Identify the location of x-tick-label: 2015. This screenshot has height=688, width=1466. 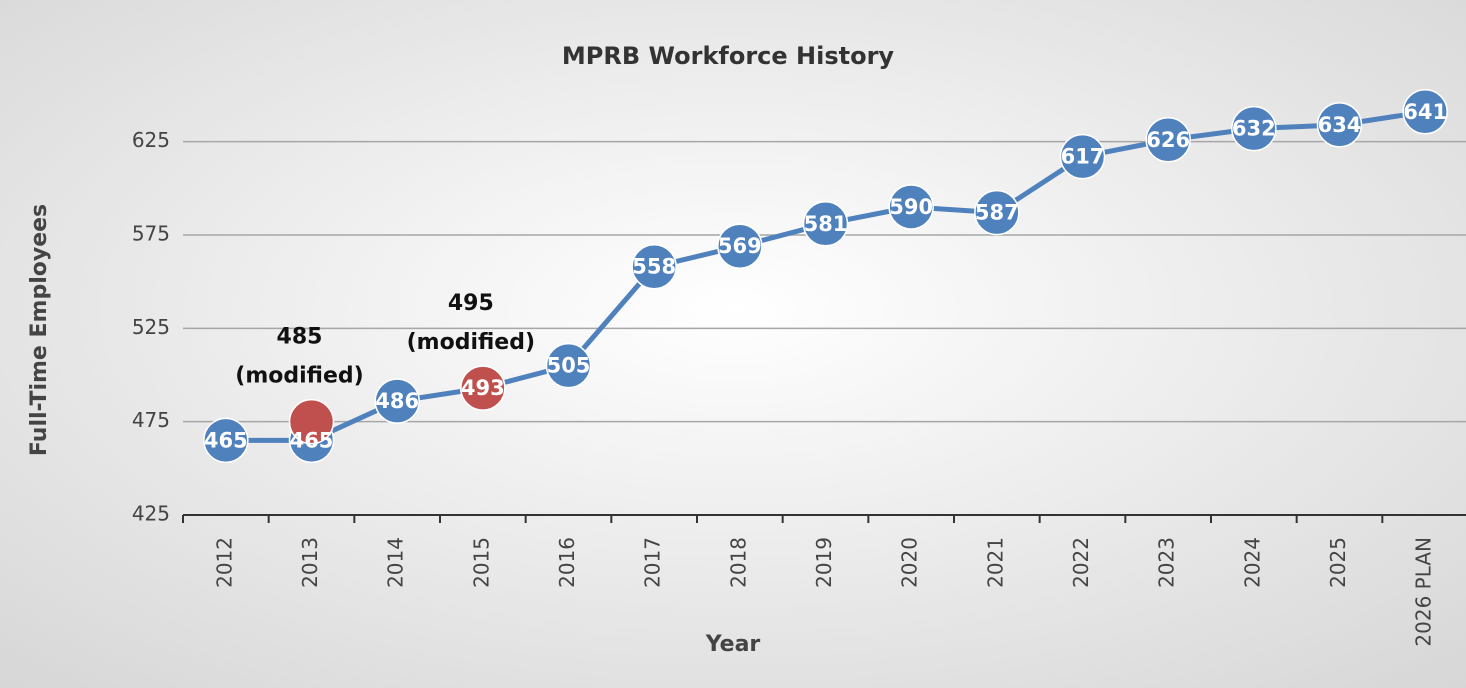
(481, 562).